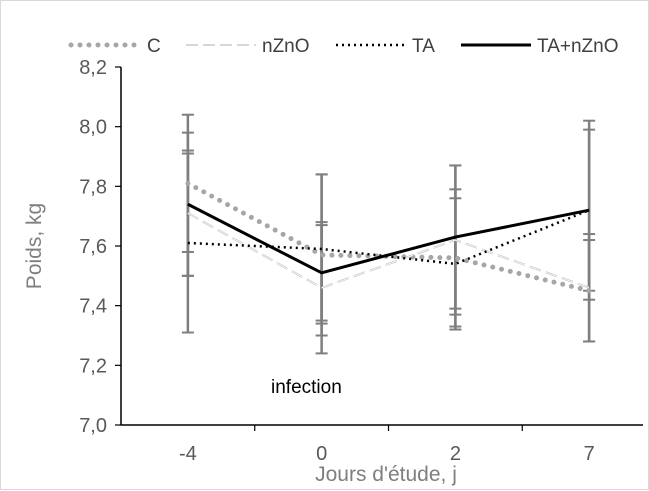 Image resolution: width=649 pixels, height=491 pixels. I want to click on series-line-c, so click(388, 237).